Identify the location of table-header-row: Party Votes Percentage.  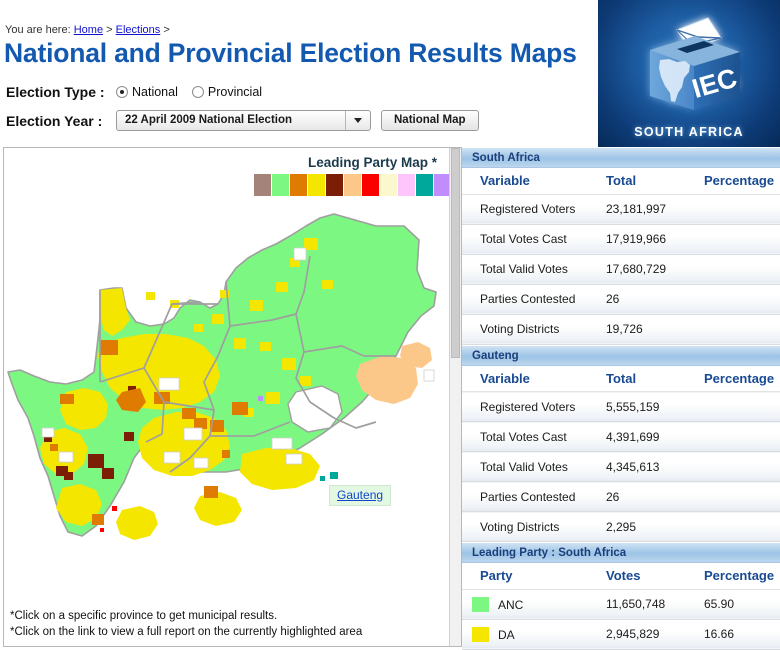
(621, 576).